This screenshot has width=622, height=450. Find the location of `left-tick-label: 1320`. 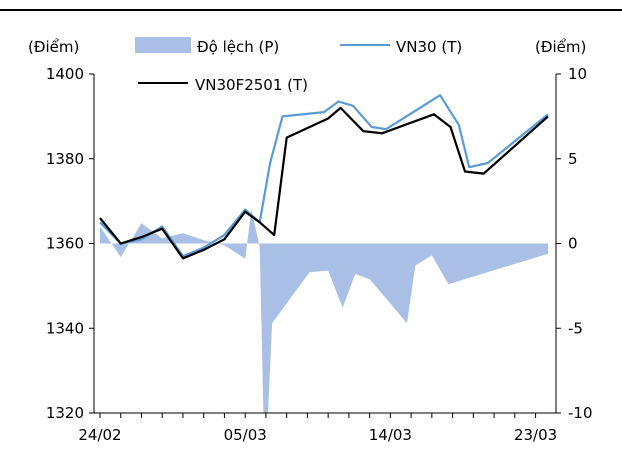

left-tick-label: 1320 is located at coordinates (65, 413).